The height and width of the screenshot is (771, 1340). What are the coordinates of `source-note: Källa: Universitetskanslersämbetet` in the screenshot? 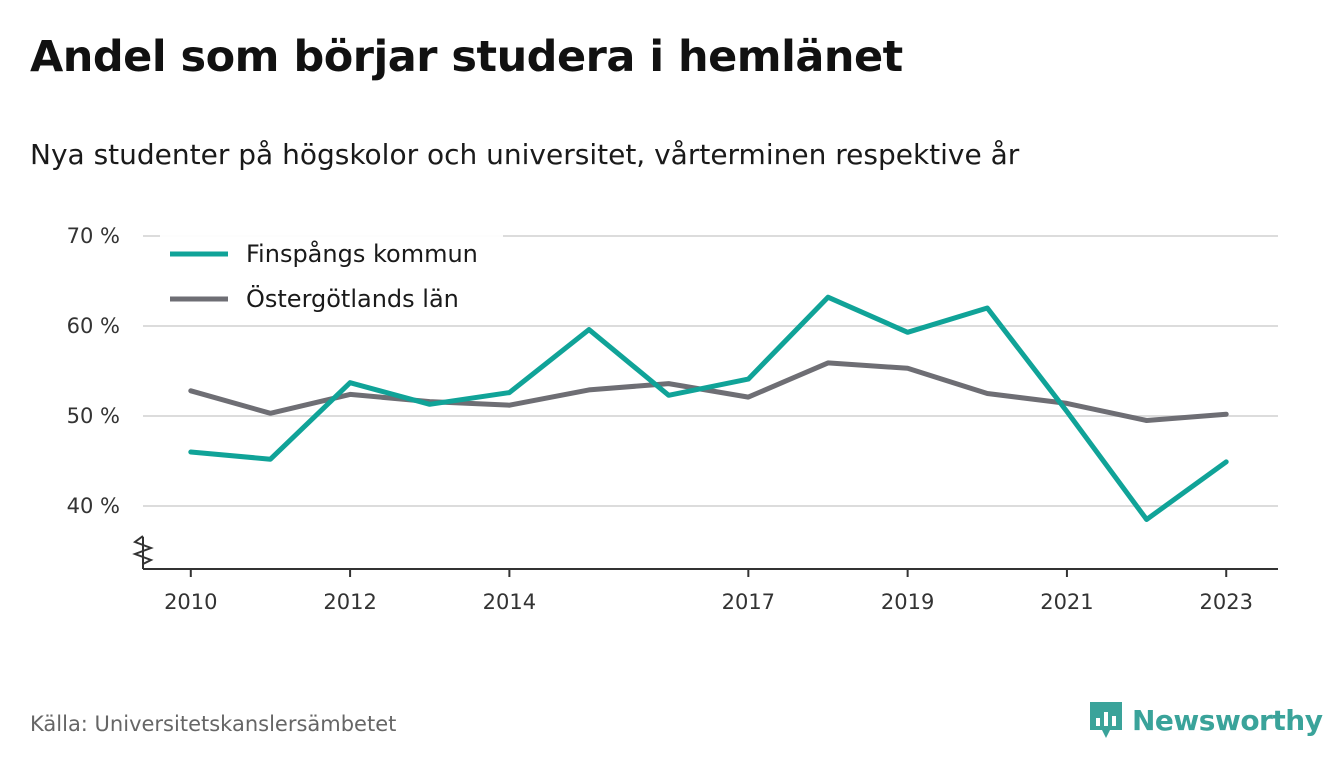 It's located at (213, 724).